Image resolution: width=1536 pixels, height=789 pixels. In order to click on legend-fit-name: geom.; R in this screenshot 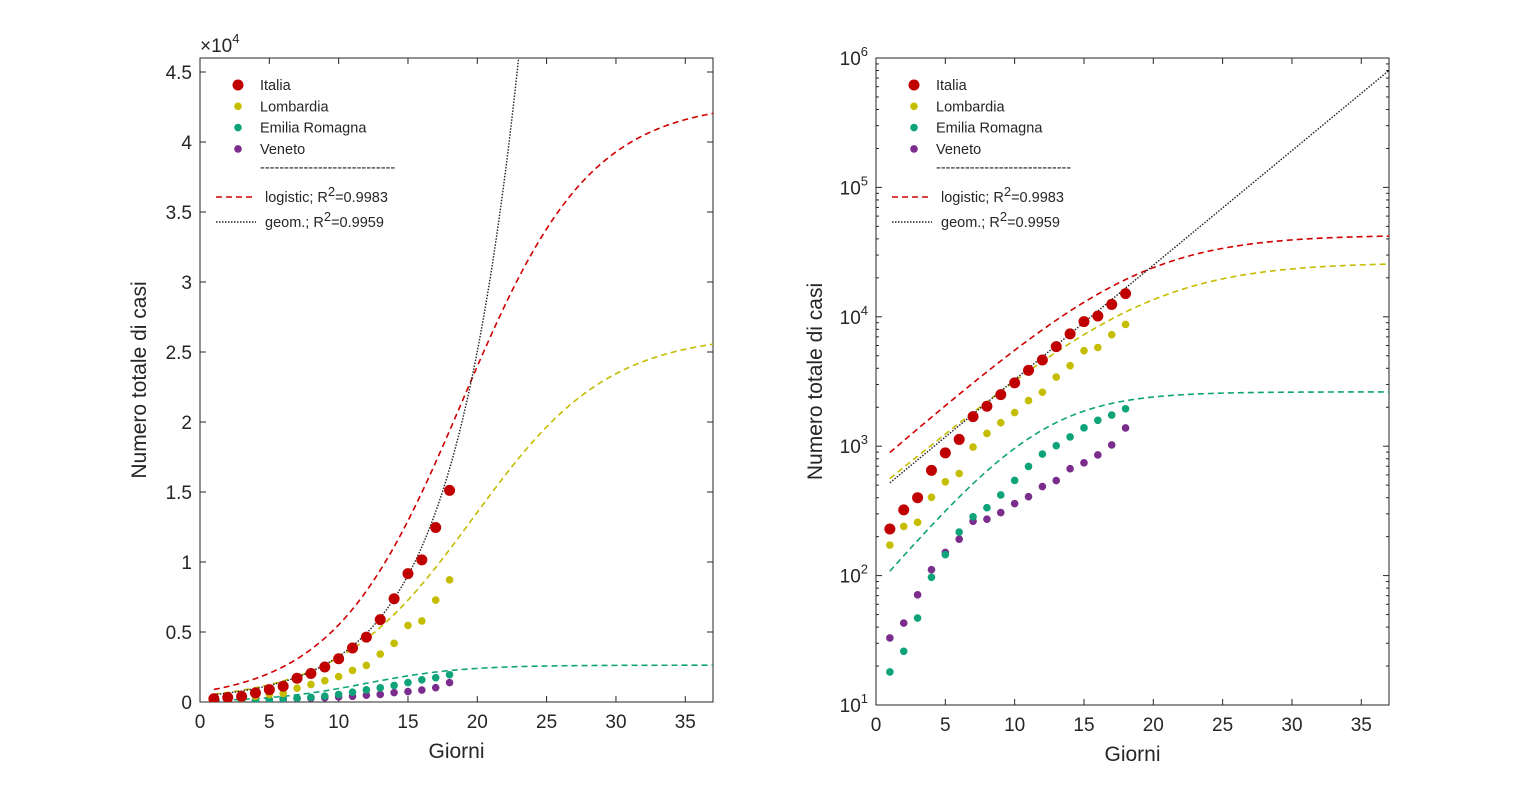, I will do `click(294, 223)`.